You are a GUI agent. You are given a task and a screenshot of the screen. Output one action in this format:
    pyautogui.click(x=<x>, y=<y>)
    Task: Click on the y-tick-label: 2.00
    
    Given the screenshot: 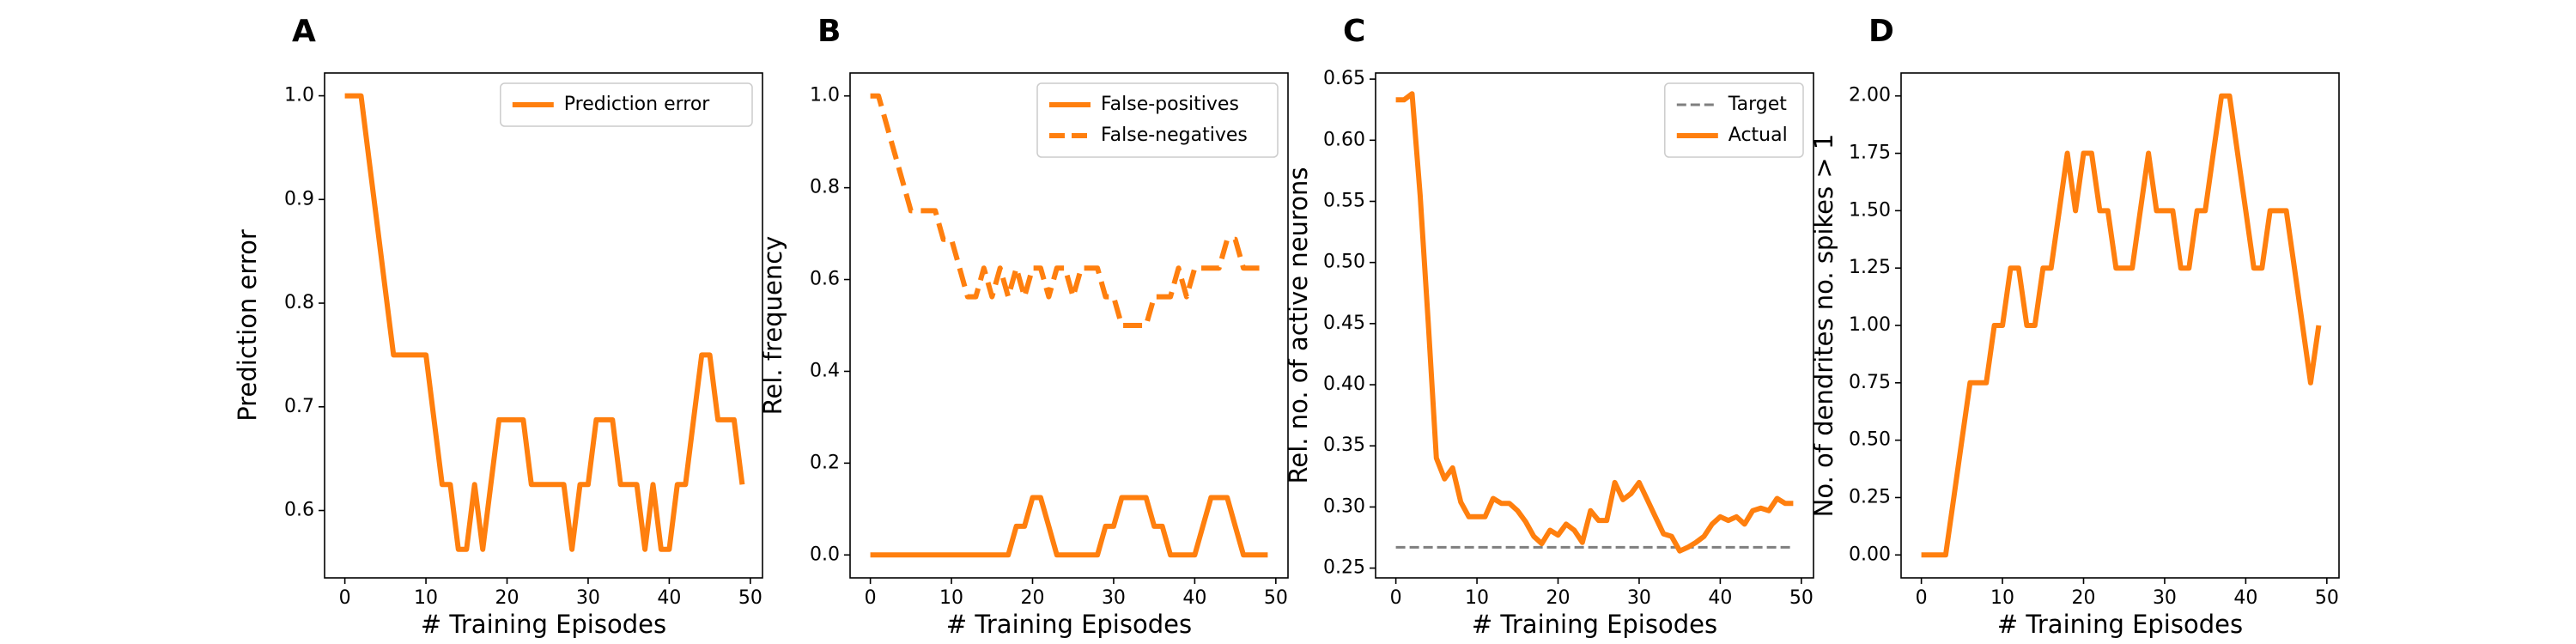 What is the action you would take?
    pyautogui.click(x=1870, y=96)
    